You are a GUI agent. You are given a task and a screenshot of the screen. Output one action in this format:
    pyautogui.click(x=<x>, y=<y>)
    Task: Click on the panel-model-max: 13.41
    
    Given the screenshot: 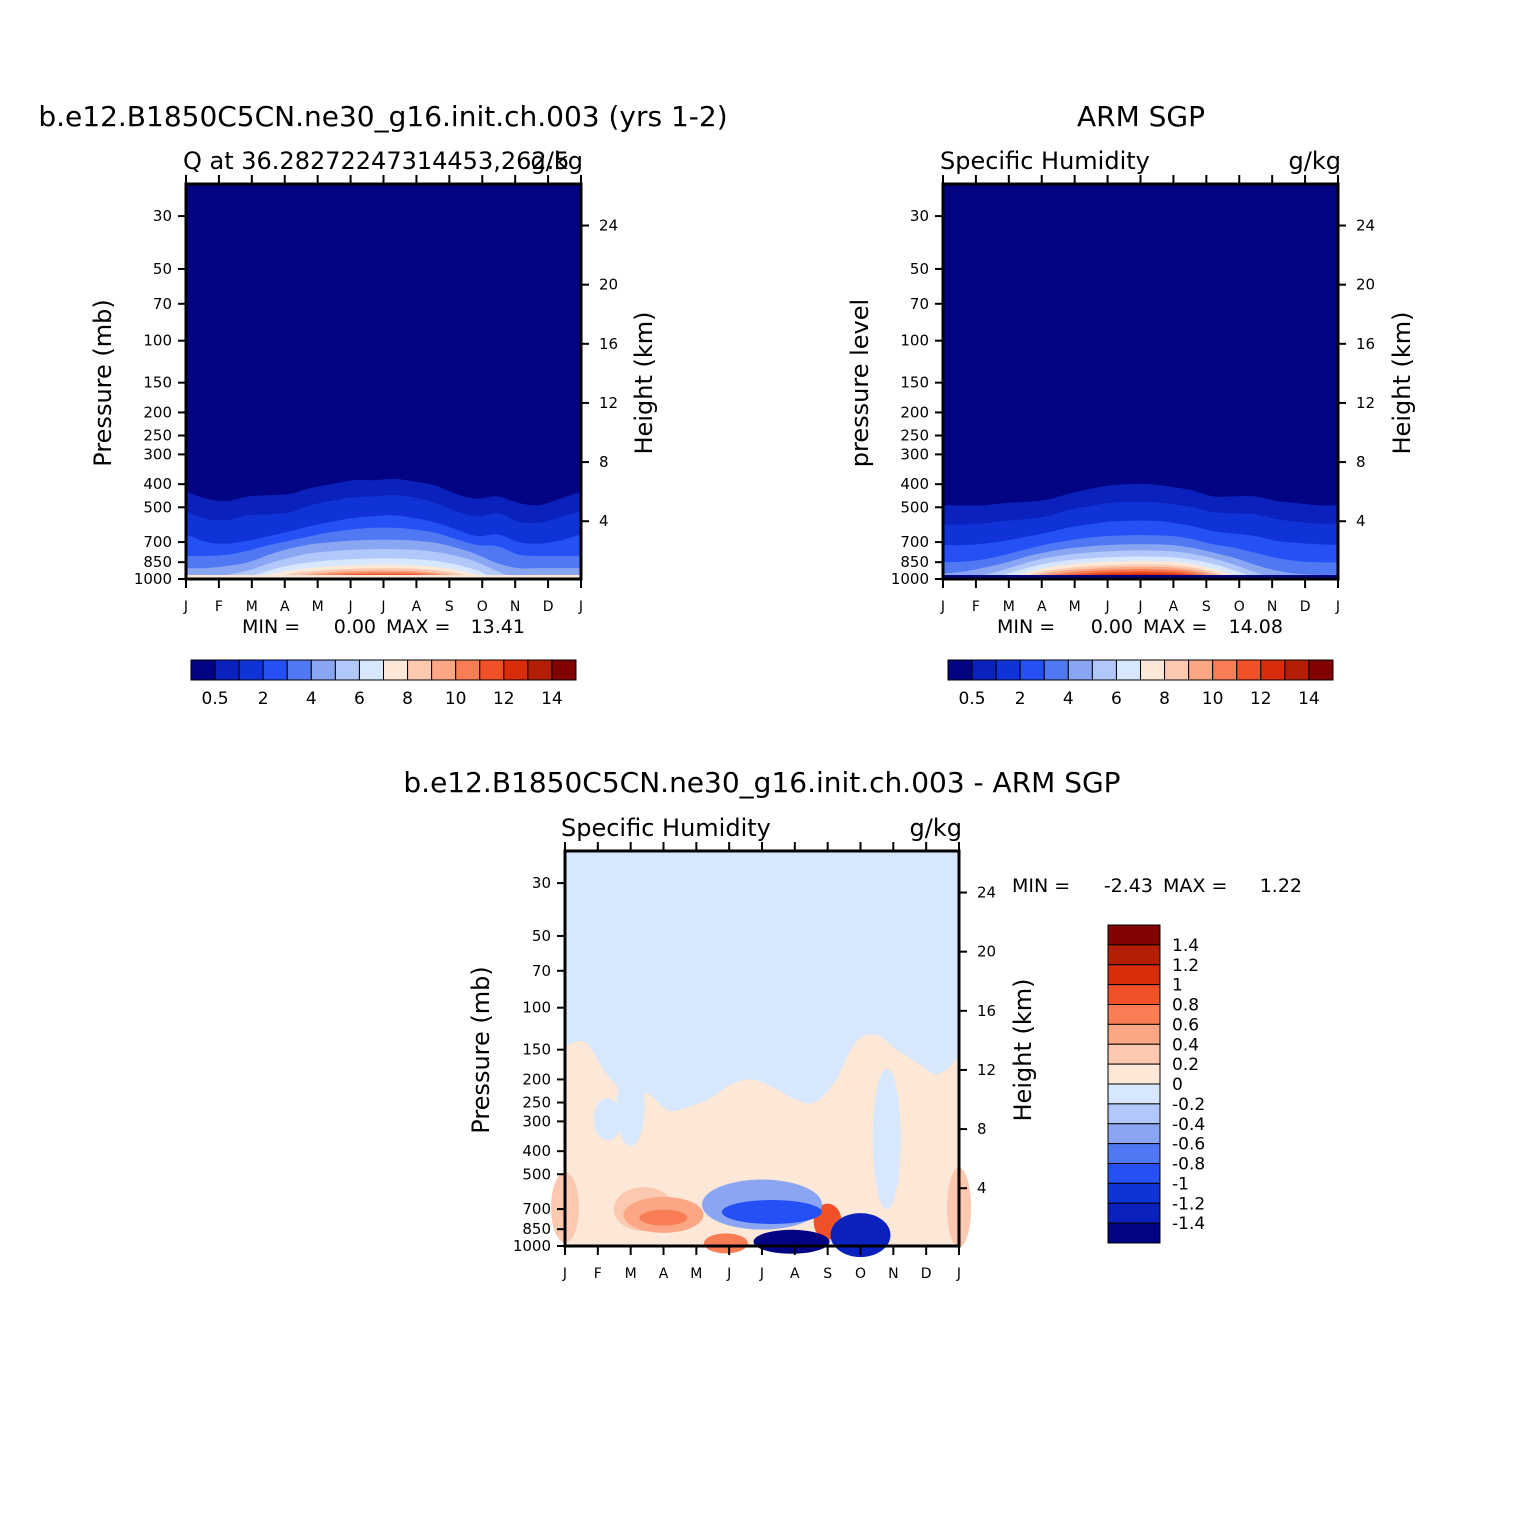 What is the action you would take?
    pyautogui.click(x=498, y=627)
    